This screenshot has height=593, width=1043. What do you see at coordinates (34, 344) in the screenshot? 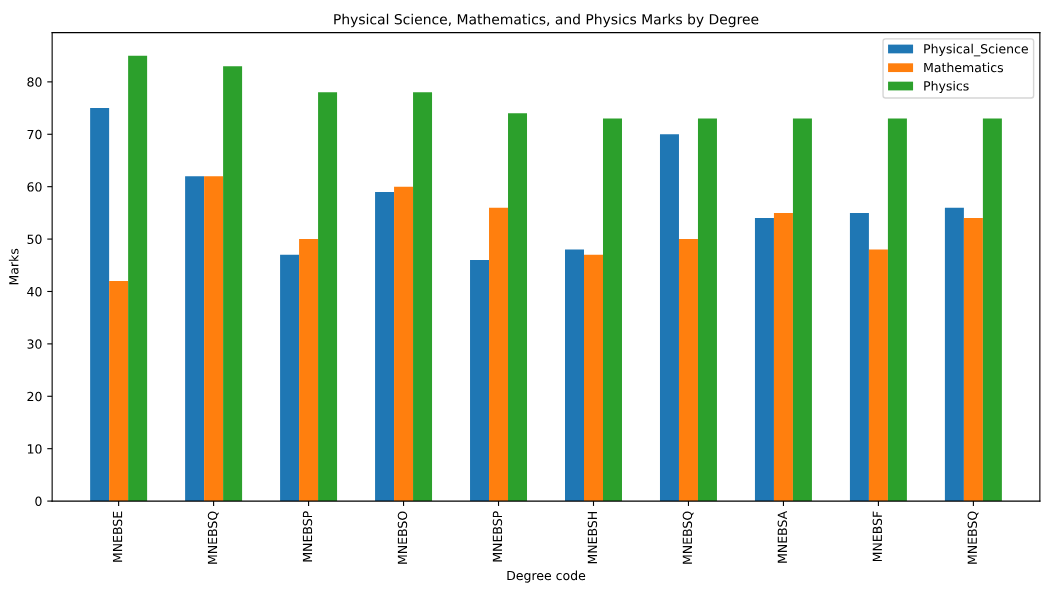
I see `y-tick-label: 30` at bounding box center [34, 344].